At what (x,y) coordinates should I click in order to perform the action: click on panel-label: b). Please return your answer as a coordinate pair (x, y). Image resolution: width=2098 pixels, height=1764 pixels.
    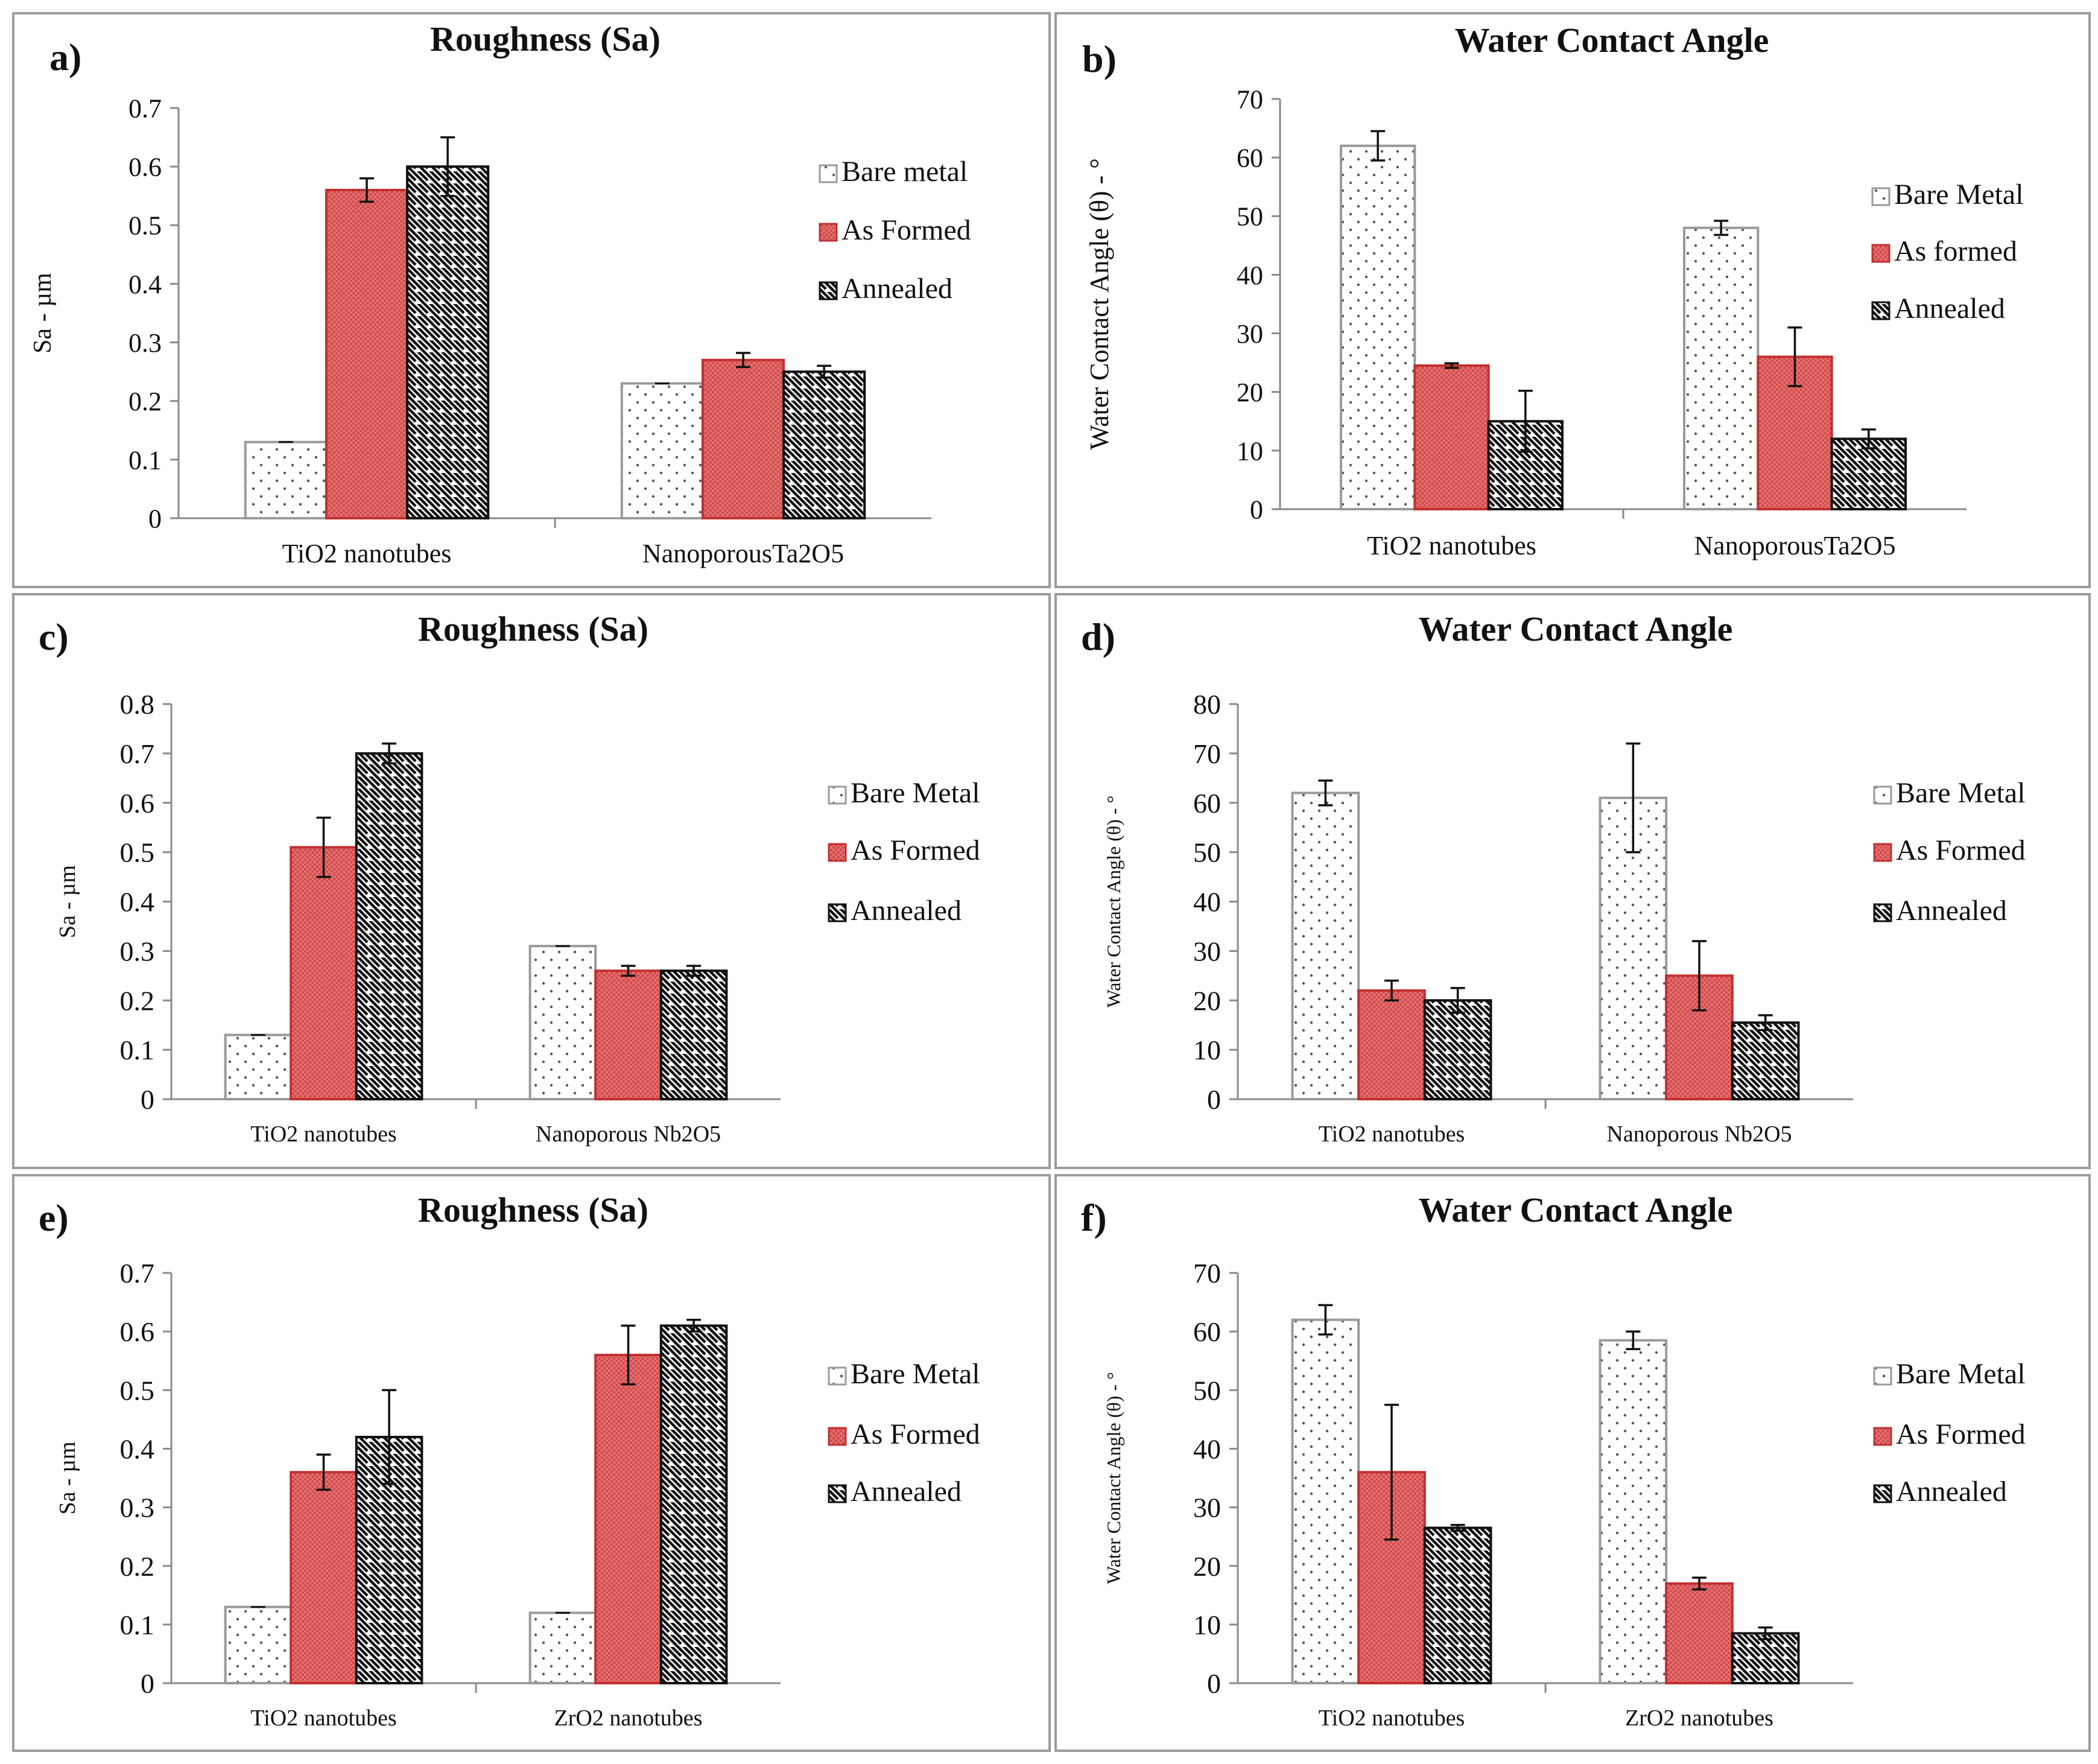
    Looking at the image, I should click on (1099, 58).